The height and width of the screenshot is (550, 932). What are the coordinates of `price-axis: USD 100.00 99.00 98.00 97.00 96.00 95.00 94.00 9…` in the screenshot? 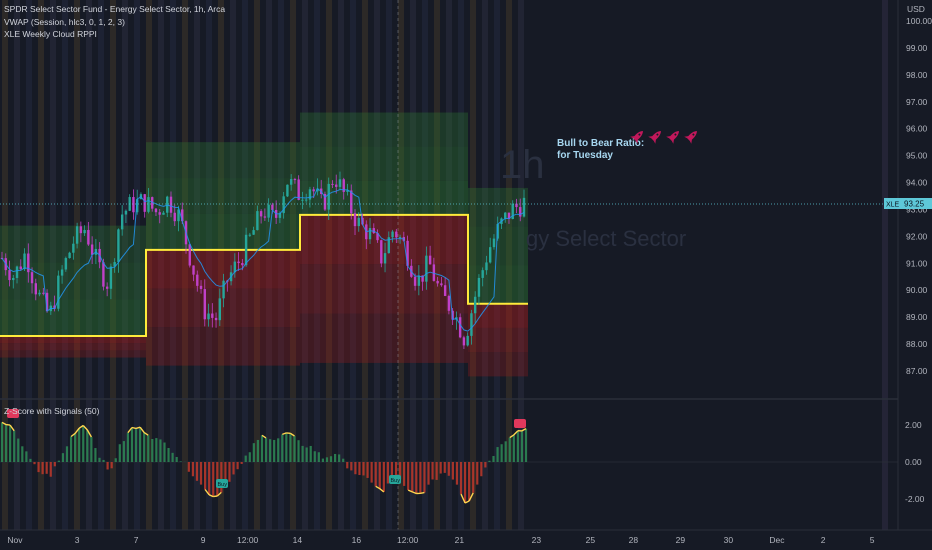 It's located at (919, 190).